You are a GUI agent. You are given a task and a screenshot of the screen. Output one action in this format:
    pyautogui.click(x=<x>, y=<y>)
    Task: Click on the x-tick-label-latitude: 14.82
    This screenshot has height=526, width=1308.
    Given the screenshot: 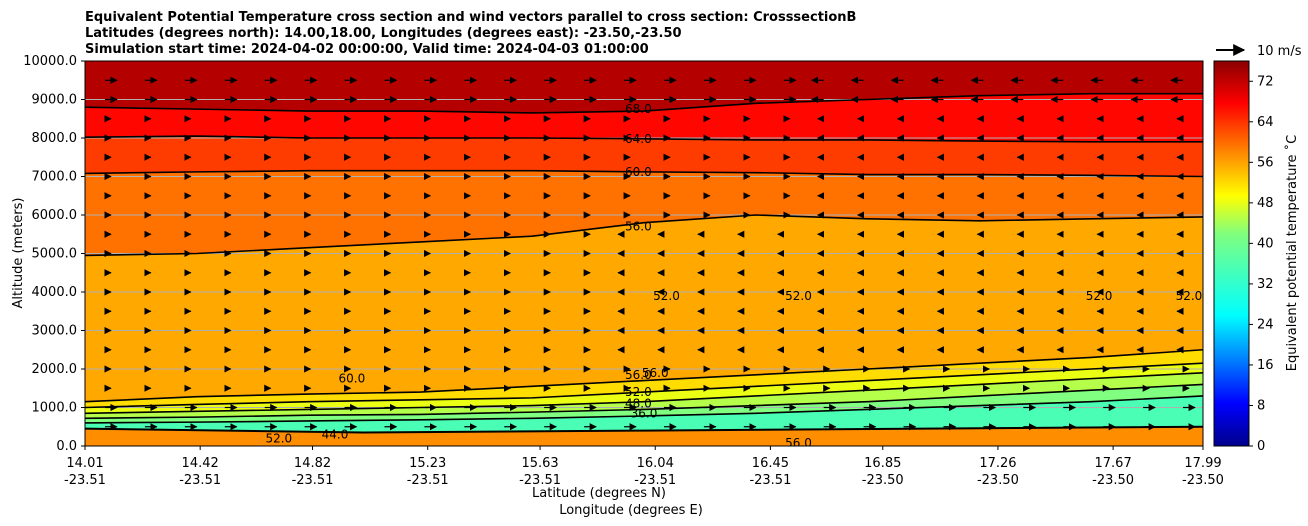 What is the action you would take?
    pyautogui.click(x=312, y=463)
    